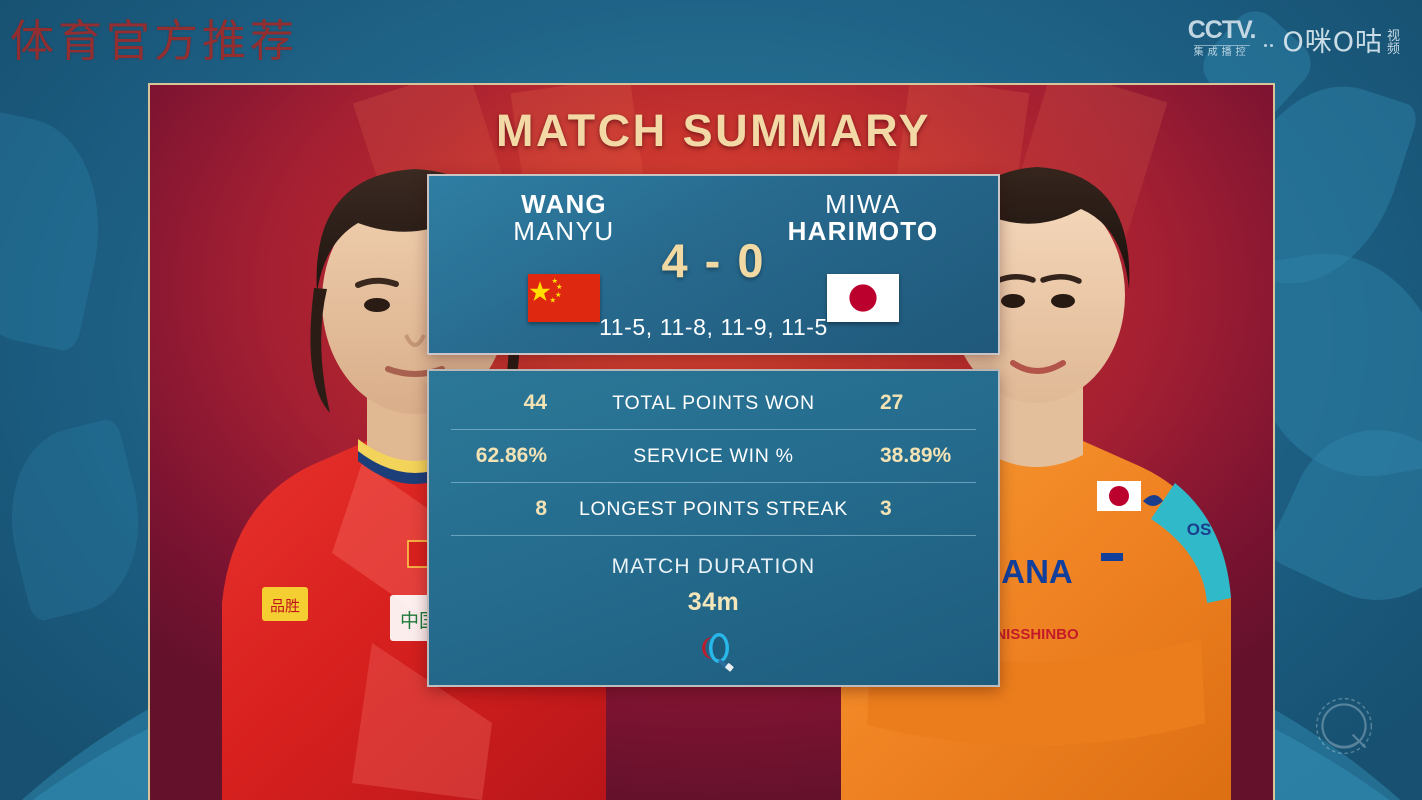 Image resolution: width=1422 pixels, height=800 pixels. I want to click on migu-wordmark: O咪O咕, so click(1332, 42).